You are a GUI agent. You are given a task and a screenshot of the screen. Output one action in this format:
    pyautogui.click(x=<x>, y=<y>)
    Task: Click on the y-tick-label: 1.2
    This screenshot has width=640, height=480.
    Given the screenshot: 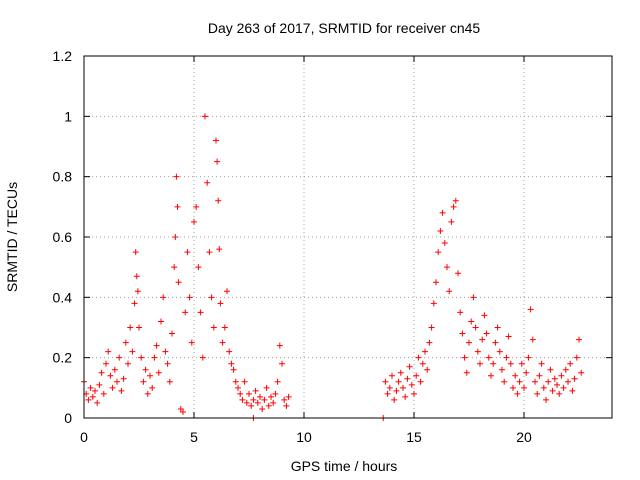 What is the action you would take?
    pyautogui.click(x=63, y=56)
    